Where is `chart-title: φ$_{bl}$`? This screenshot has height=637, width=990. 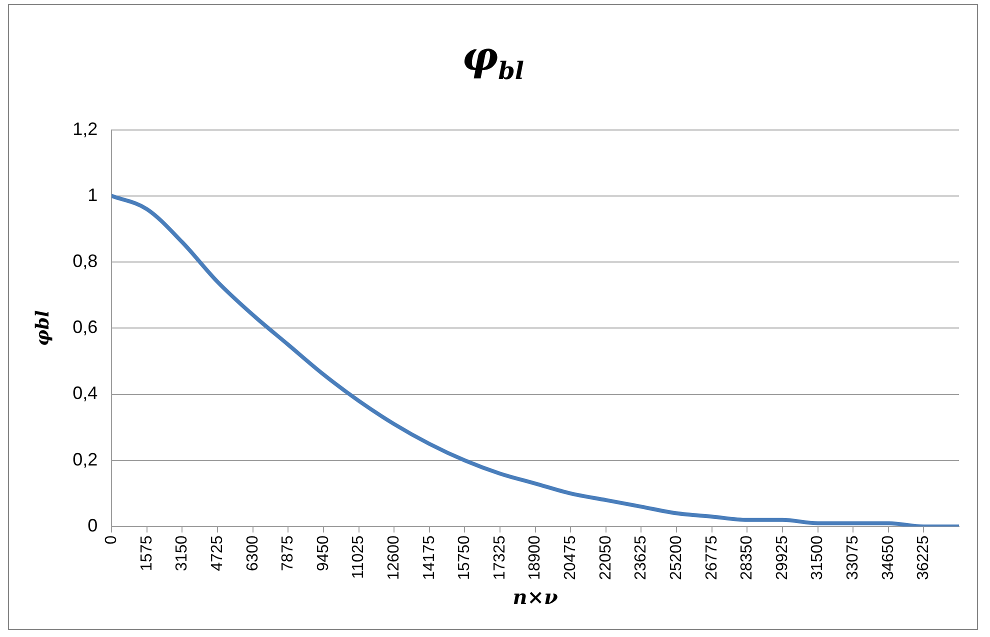
chart-title: φ$_{bl}$ is located at coordinates (493, 59).